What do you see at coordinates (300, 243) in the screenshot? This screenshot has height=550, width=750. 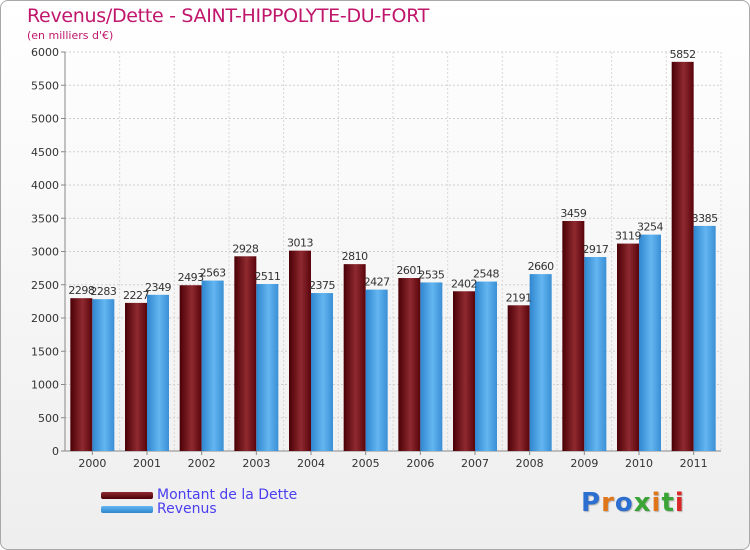 I see `dette-value-label: 3013` at bounding box center [300, 243].